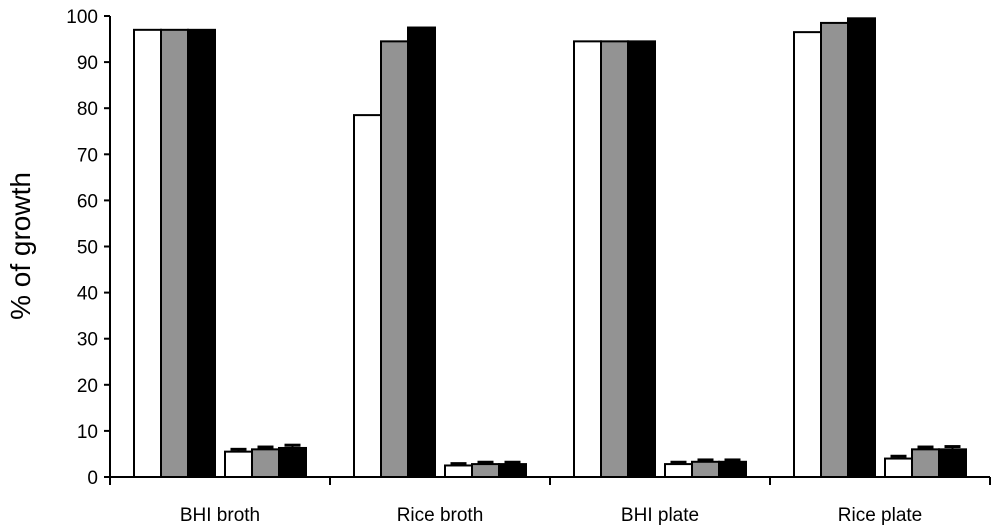  What do you see at coordinates (82, 17) in the screenshot?
I see `y-tick-label: 100` at bounding box center [82, 17].